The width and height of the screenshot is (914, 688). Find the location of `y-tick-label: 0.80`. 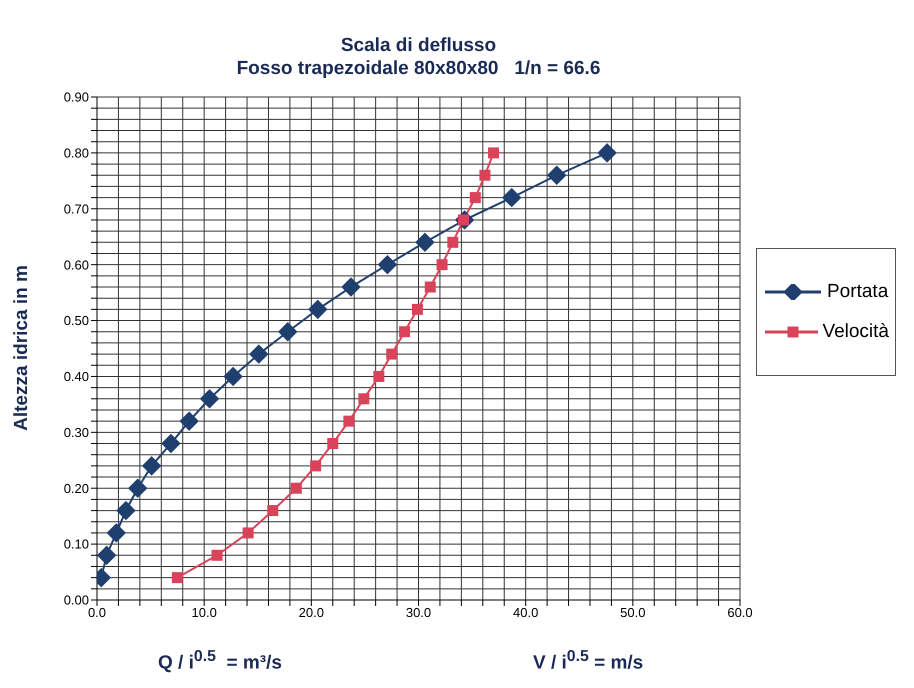

y-tick-label: 0.80 is located at coordinates (76, 153).